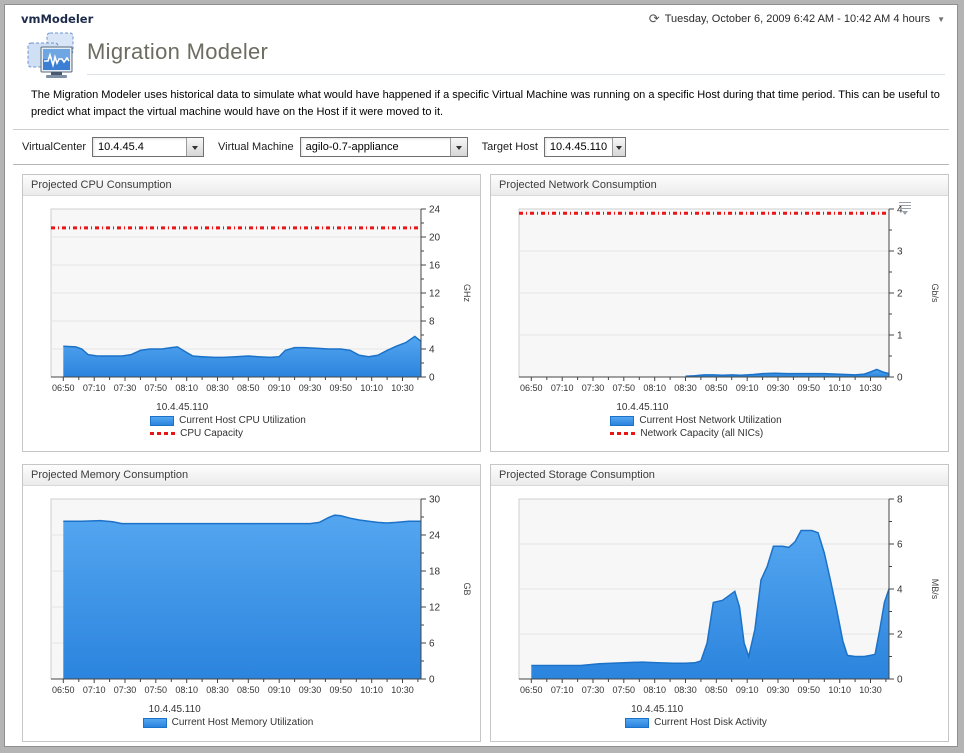  I want to click on virtualcenter-select: 10.4.45.4, so click(148, 147).